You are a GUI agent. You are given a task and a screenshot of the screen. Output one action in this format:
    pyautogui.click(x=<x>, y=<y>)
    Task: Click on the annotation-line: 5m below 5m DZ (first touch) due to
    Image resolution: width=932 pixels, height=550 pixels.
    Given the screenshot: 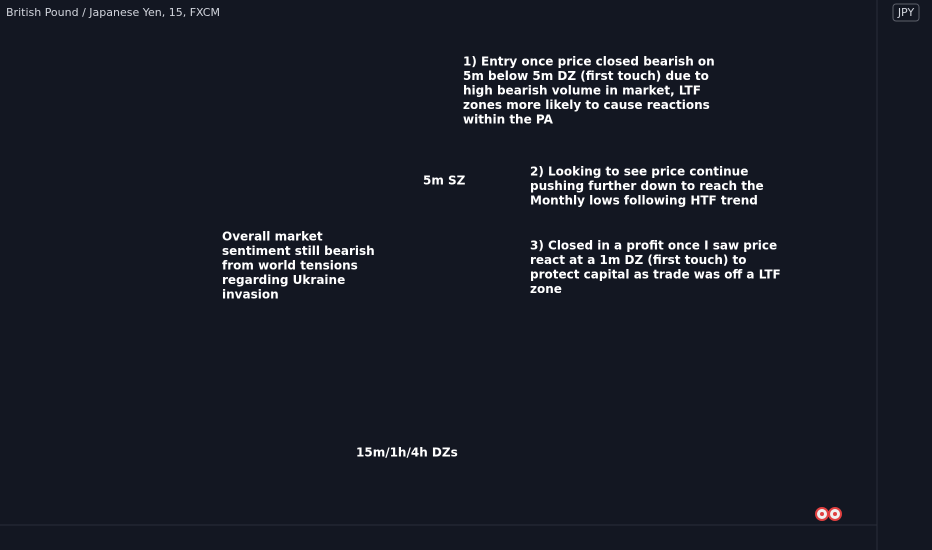 What is the action you would take?
    pyautogui.click(x=586, y=76)
    